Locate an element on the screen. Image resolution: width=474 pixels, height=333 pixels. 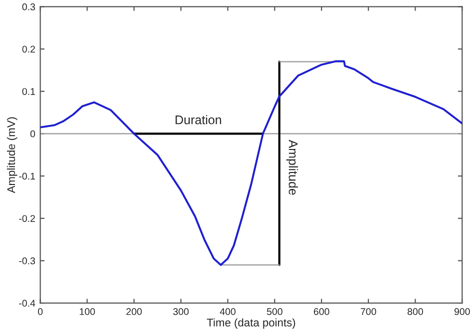
y-tick-label: 0 is located at coordinates (33, 134).